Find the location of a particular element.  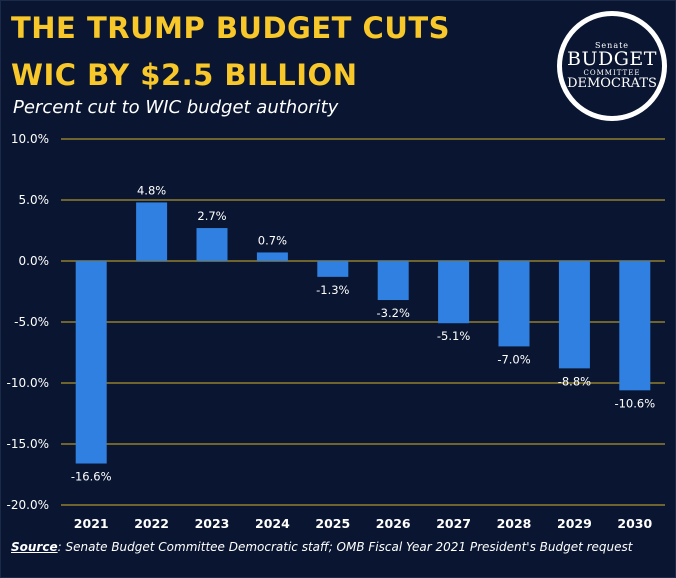

x-tick-label: 2030 is located at coordinates (634, 523).